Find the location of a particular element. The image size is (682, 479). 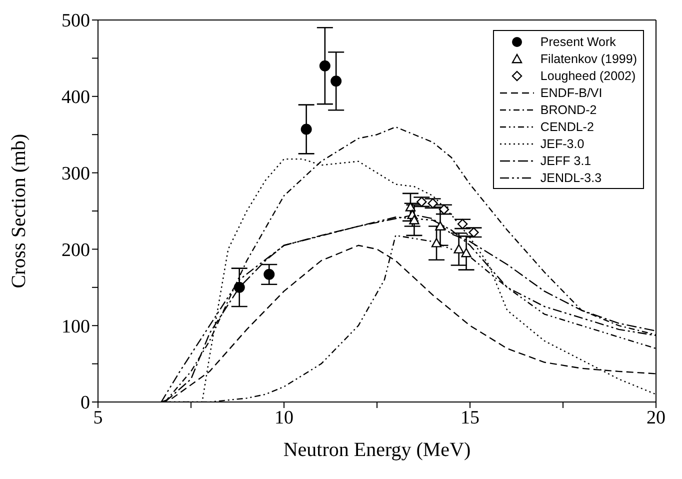

y-tick-label: 100 is located at coordinates (76, 327).